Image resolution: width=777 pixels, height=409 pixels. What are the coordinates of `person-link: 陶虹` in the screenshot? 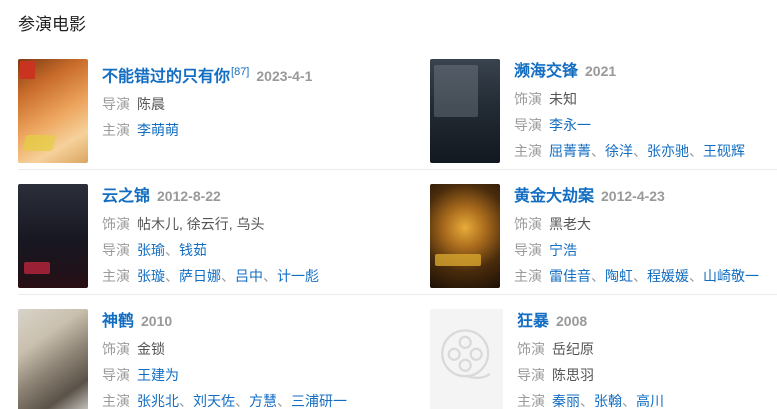 It's located at (619, 276).